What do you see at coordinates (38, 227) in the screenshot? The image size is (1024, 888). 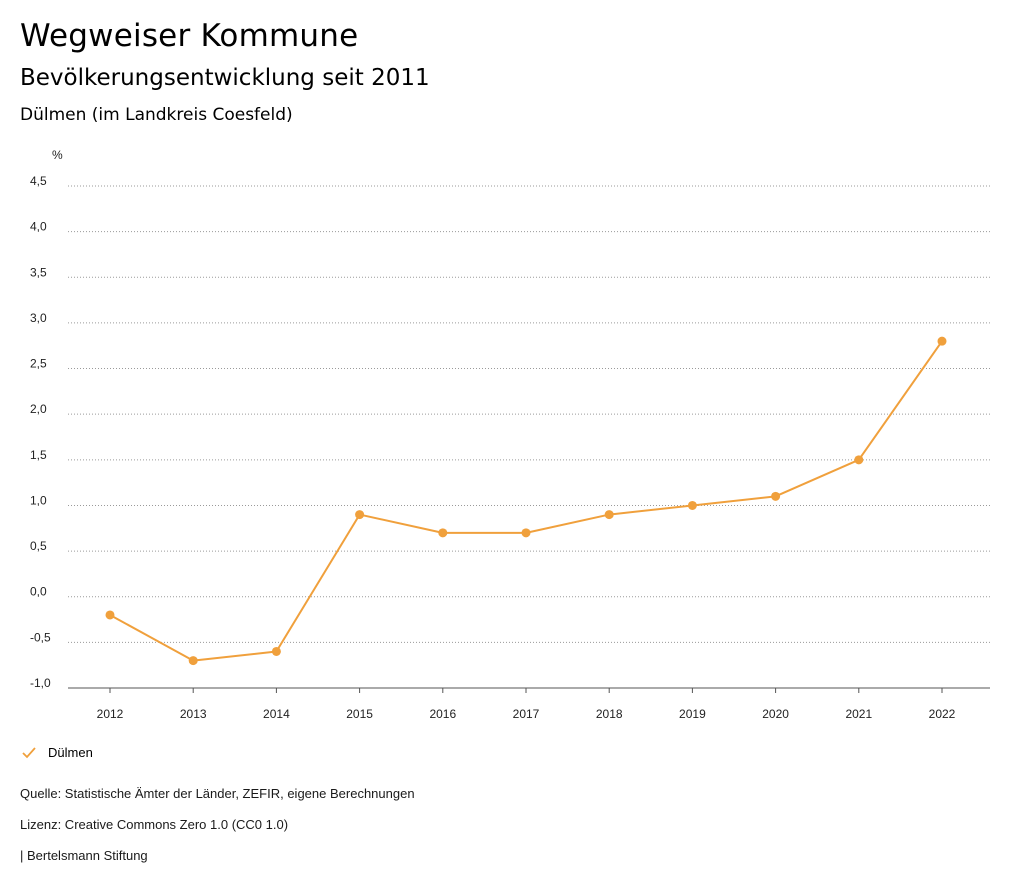 I see `y-tick-label: 4,0` at bounding box center [38, 227].